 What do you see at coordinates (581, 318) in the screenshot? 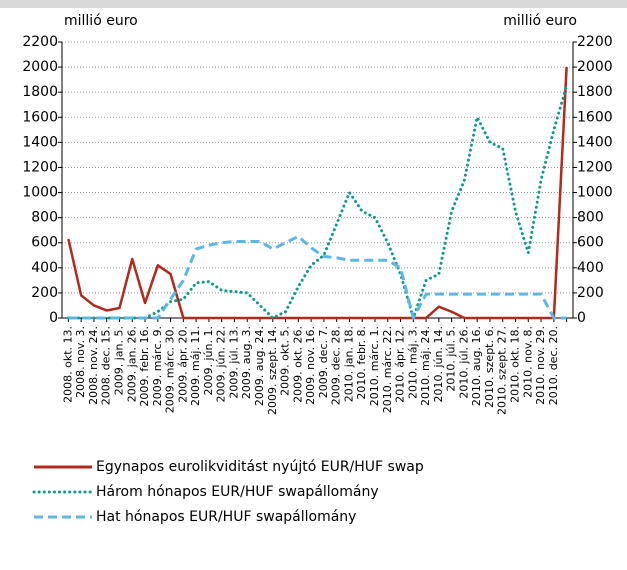
I see `y2-tick-label: 0` at bounding box center [581, 318].